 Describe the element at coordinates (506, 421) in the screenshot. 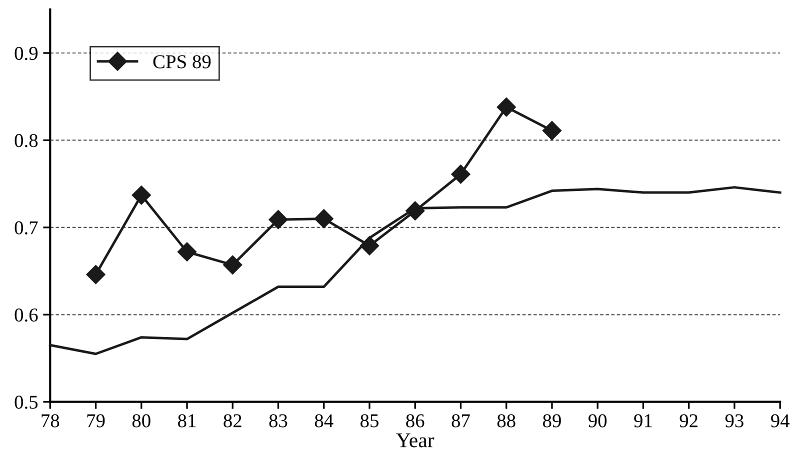

I see `x-tick-label: 88` at that location.